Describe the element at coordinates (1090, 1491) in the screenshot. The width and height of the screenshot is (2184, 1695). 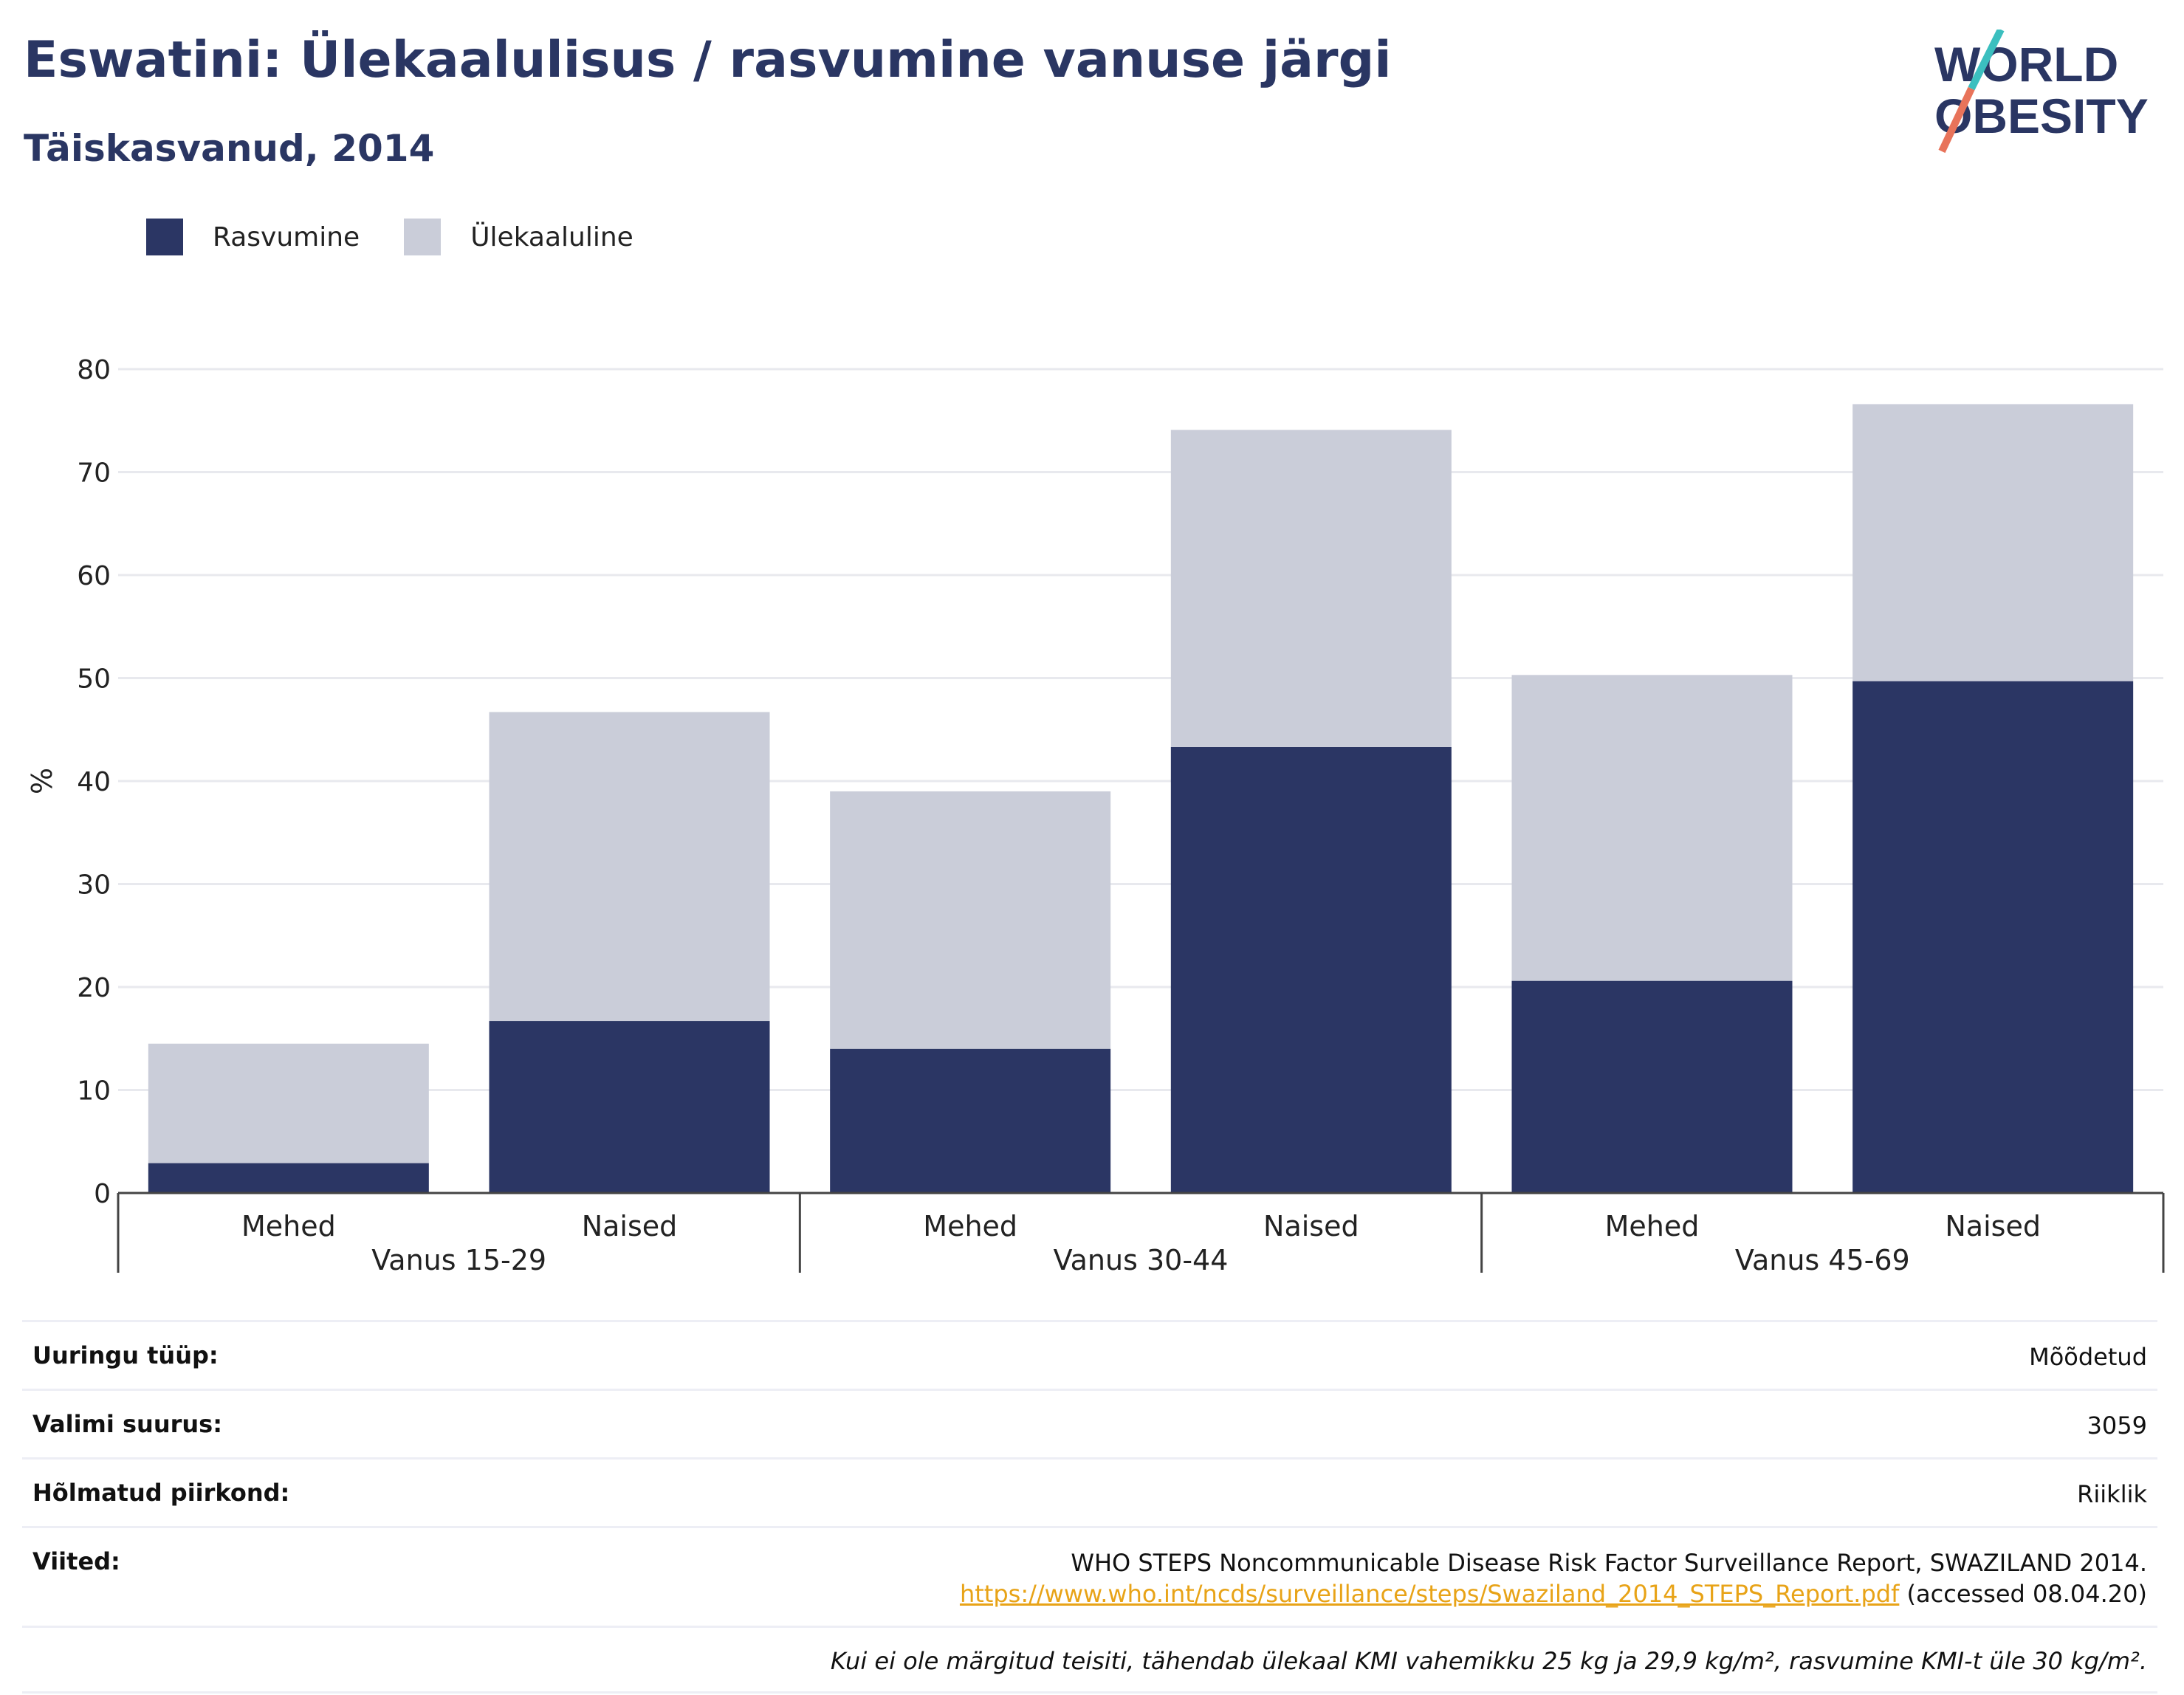
I see `info-row-coverage: Hõlmatud piirkond: Riiklik` at that location.